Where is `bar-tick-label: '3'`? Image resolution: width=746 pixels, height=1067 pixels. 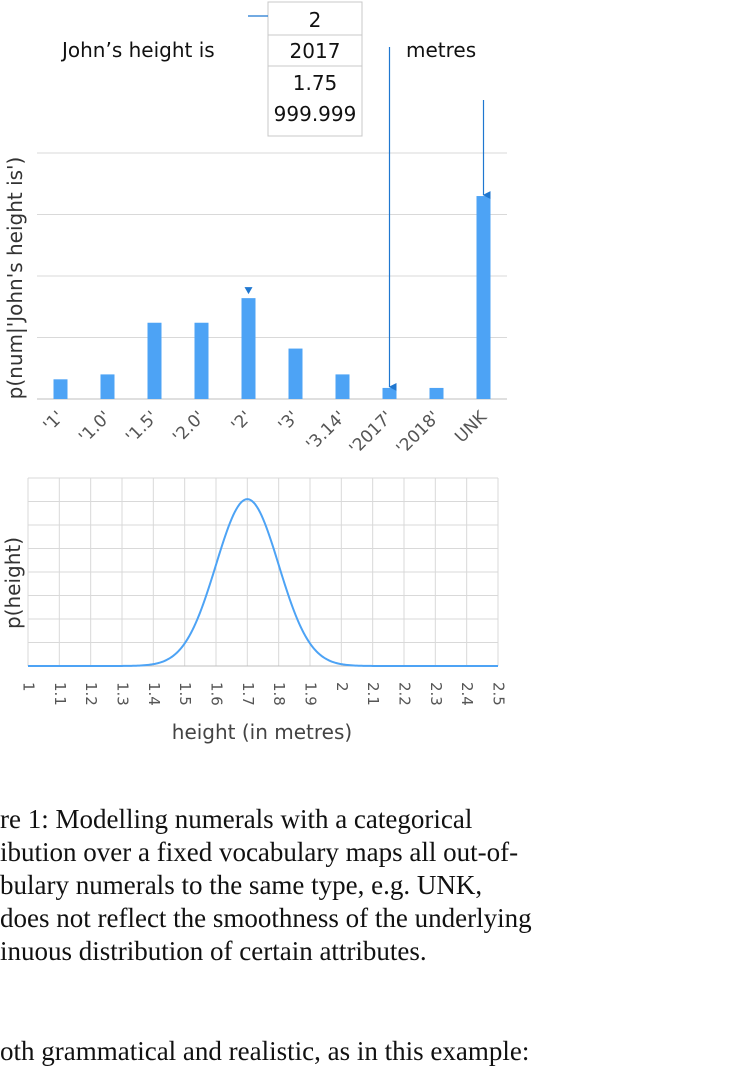 bar-tick-label: '3' is located at coordinates (289, 421).